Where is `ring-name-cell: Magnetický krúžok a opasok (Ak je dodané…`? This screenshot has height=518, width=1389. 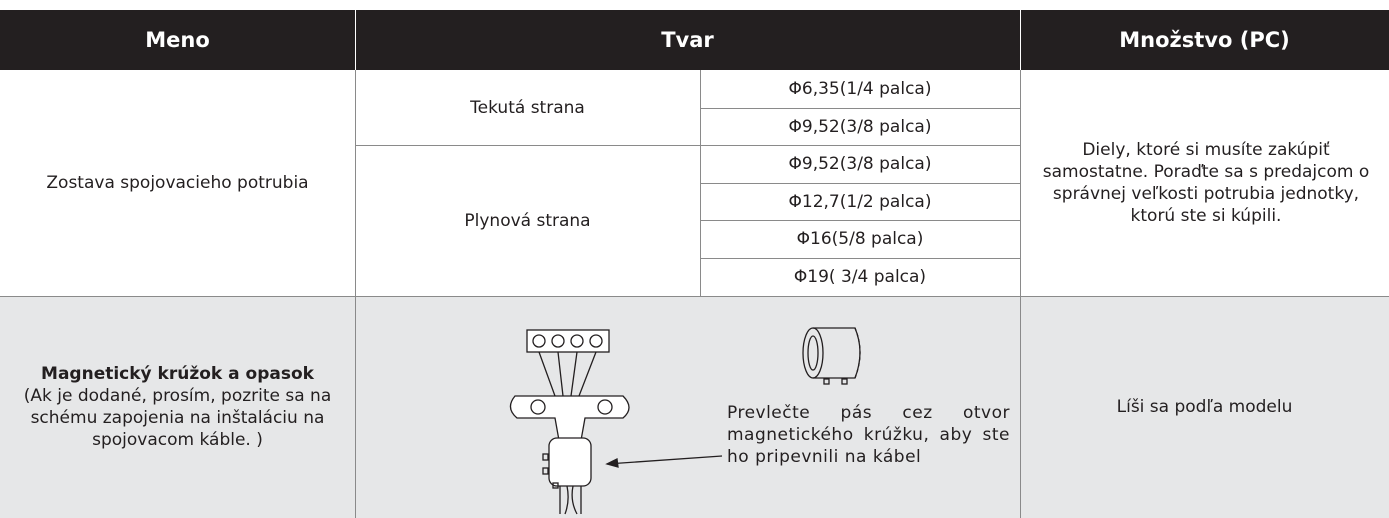 ring-name-cell: Magnetický krúžok a opasok (Ak je dodané… is located at coordinates (177, 407).